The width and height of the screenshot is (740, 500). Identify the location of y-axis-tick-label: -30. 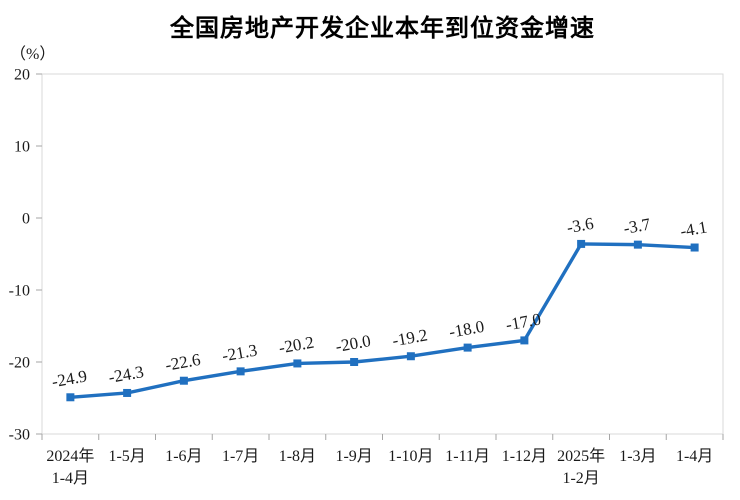
(19, 435).